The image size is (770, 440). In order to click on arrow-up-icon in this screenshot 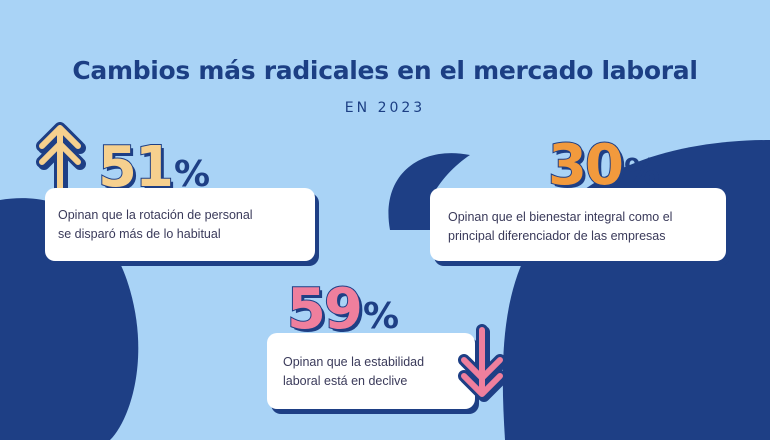, I will do `click(61, 159)`.